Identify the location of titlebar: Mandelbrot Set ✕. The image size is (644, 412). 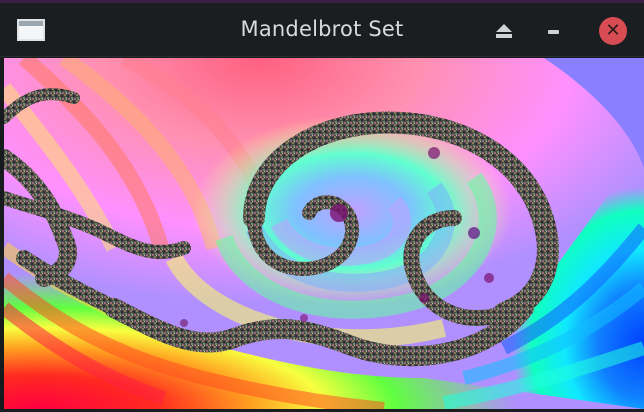
(322, 28).